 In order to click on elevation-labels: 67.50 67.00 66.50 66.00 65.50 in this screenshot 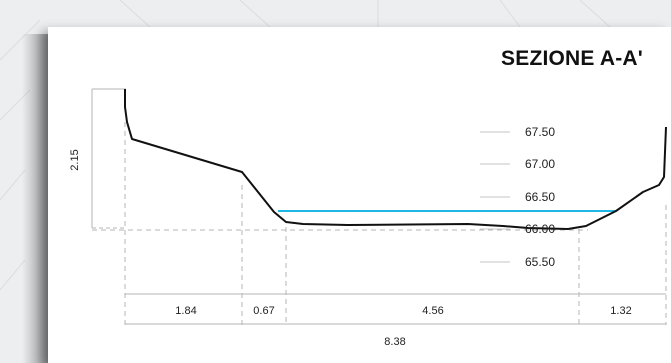, I will do `click(540, 197)`.